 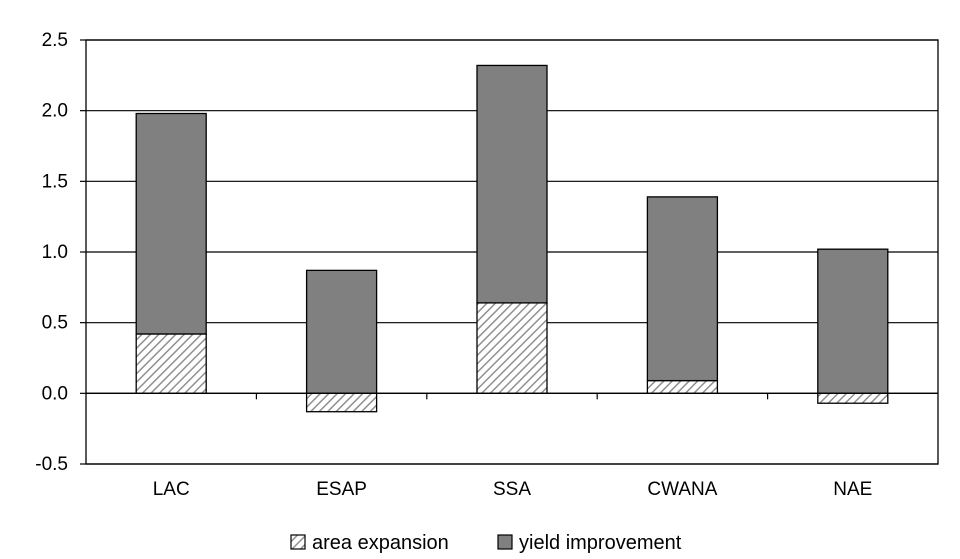 What do you see at coordinates (51, 464) in the screenshot?
I see `y-tick-label: -0.5` at bounding box center [51, 464].